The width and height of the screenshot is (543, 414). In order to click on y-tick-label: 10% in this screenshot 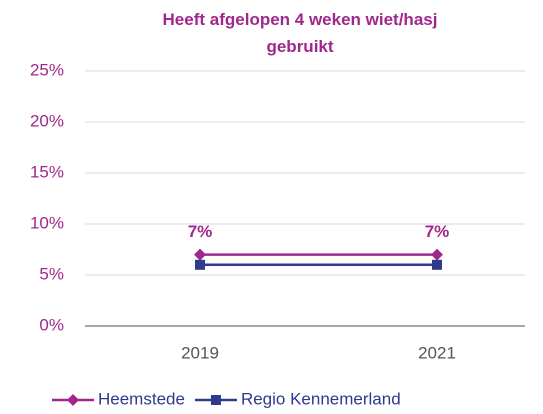, I will do `click(47, 222)`.